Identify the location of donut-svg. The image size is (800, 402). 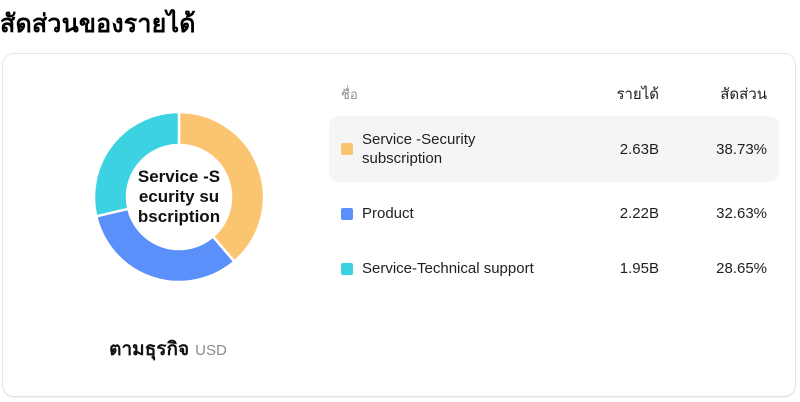
(179, 197).